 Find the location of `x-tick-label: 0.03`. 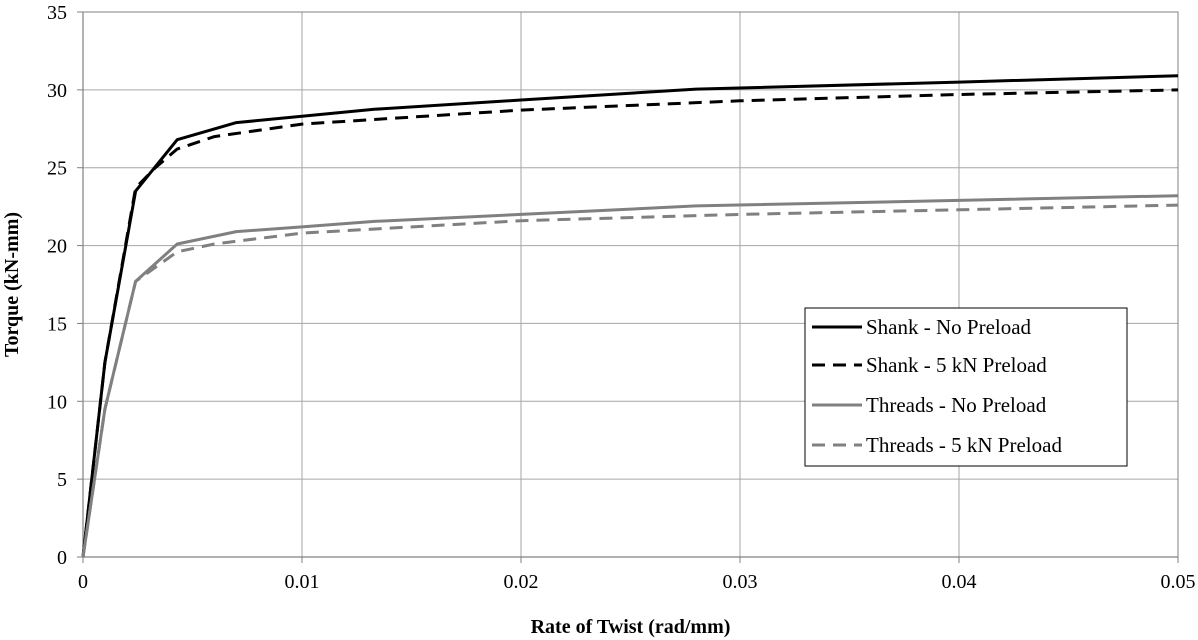

x-tick-label: 0.03 is located at coordinates (740, 582).